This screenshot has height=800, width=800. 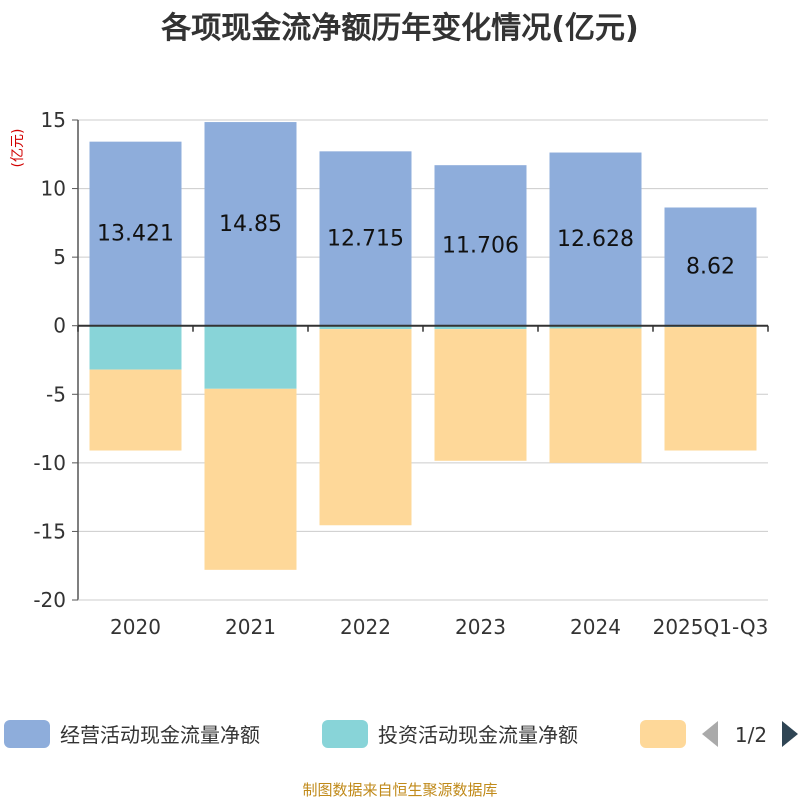 I want to click on data-label: 8.62, so click(x=710, y=267).